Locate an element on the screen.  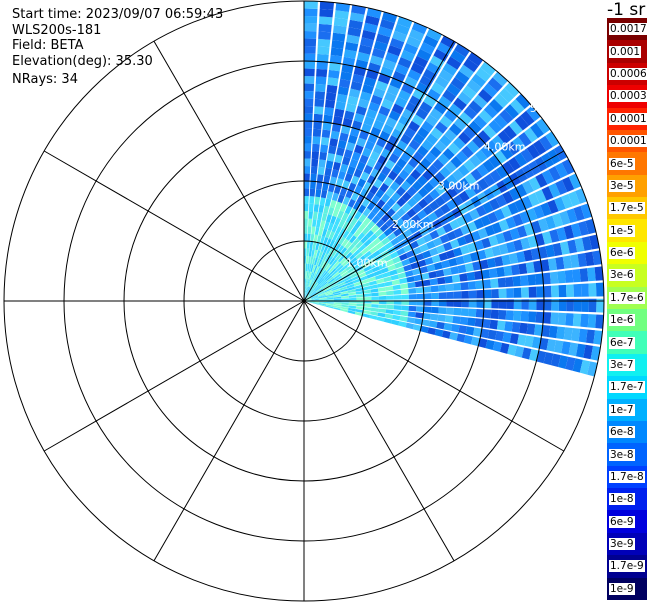
ring-label: 2.00km is located at coordinates (413, 224).